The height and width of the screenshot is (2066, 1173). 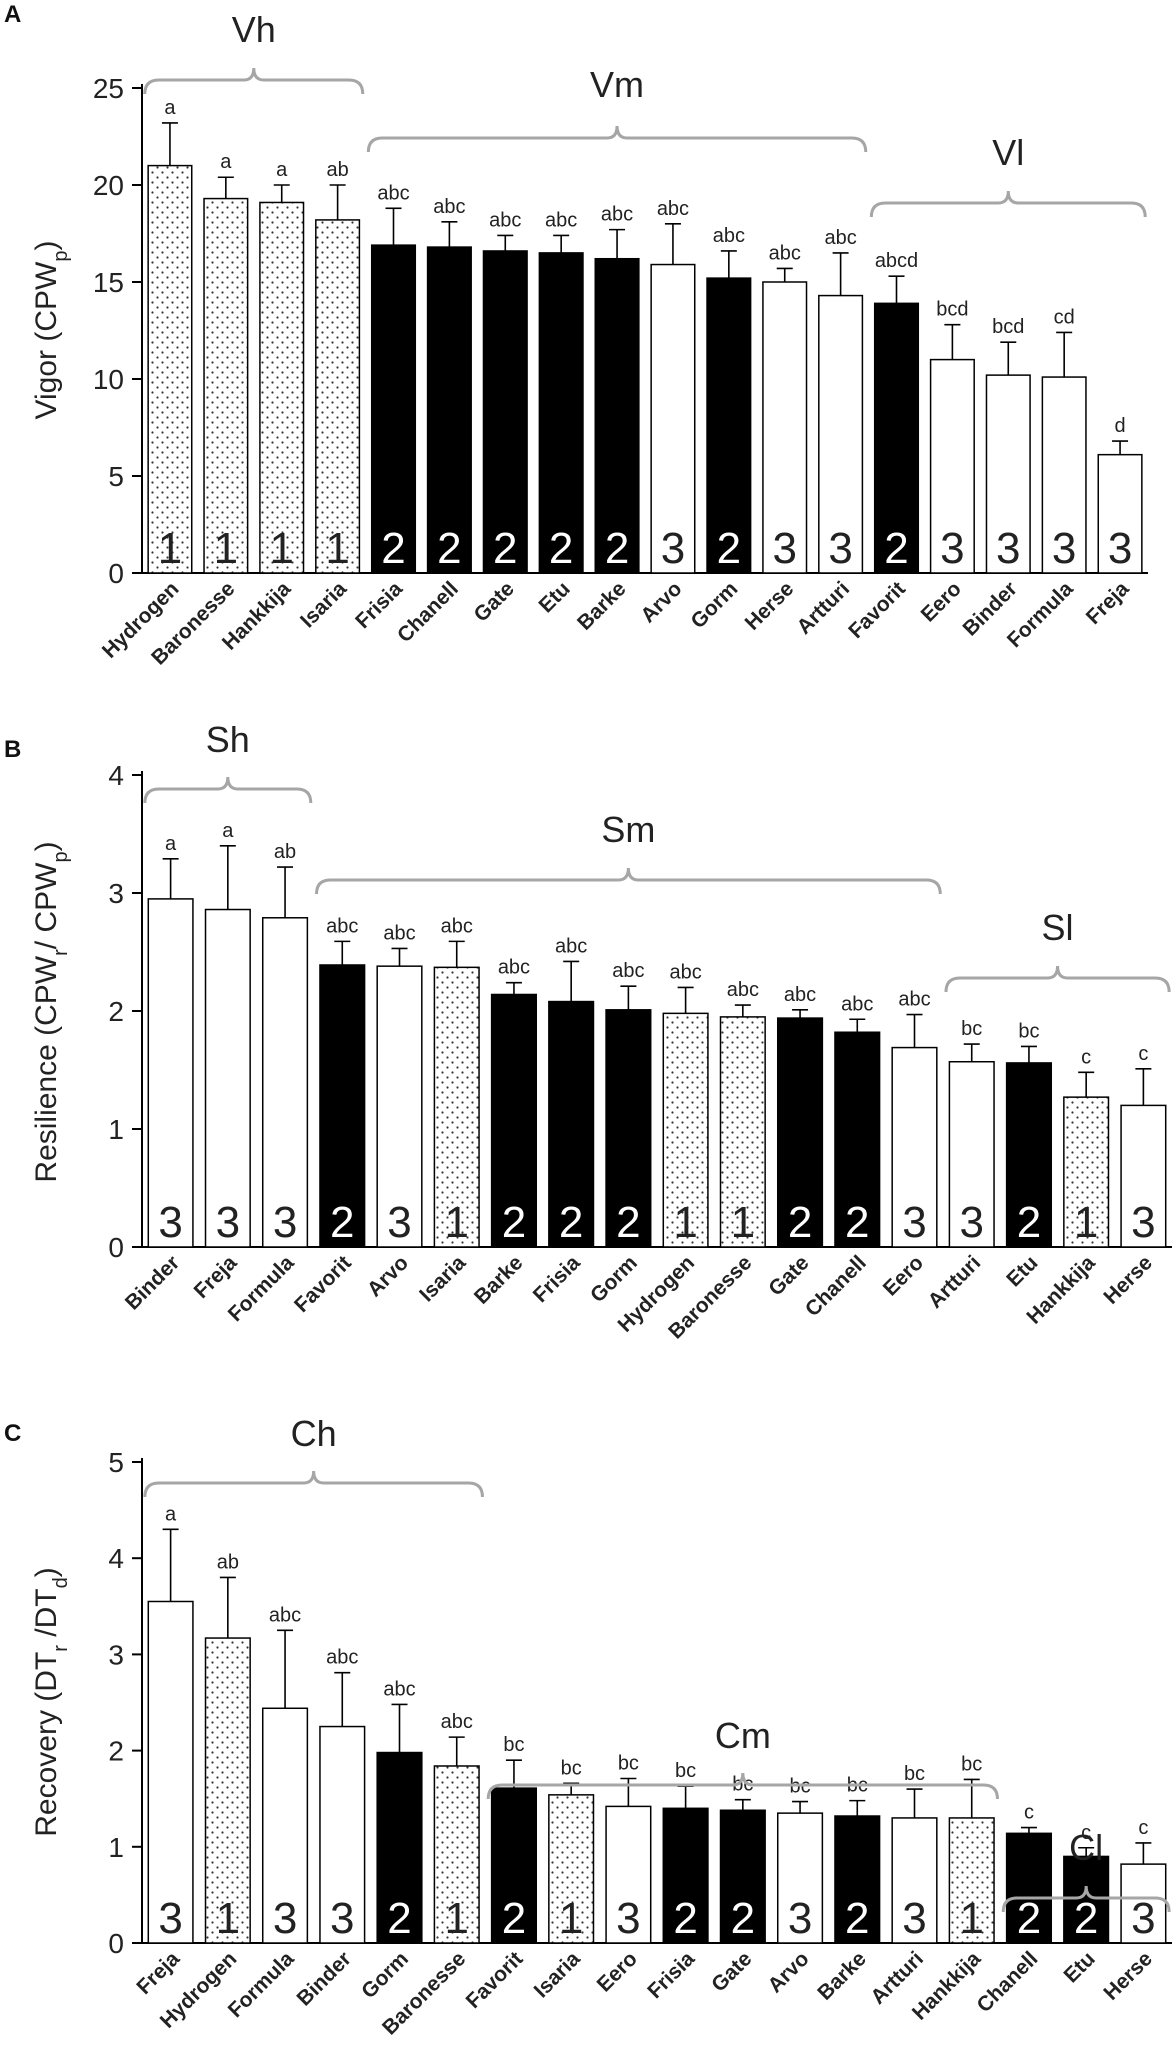 I want to click on y-tick-label: 4, so click(x=116, y=1558).